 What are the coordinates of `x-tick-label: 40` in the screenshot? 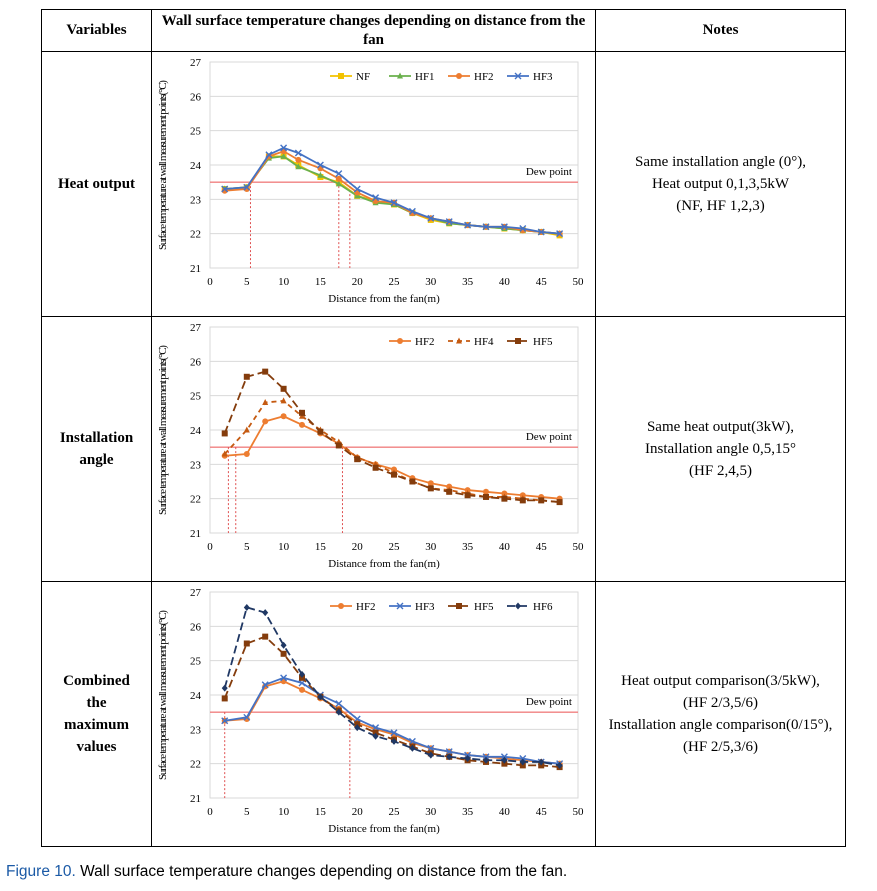 It's located at (505, 812).